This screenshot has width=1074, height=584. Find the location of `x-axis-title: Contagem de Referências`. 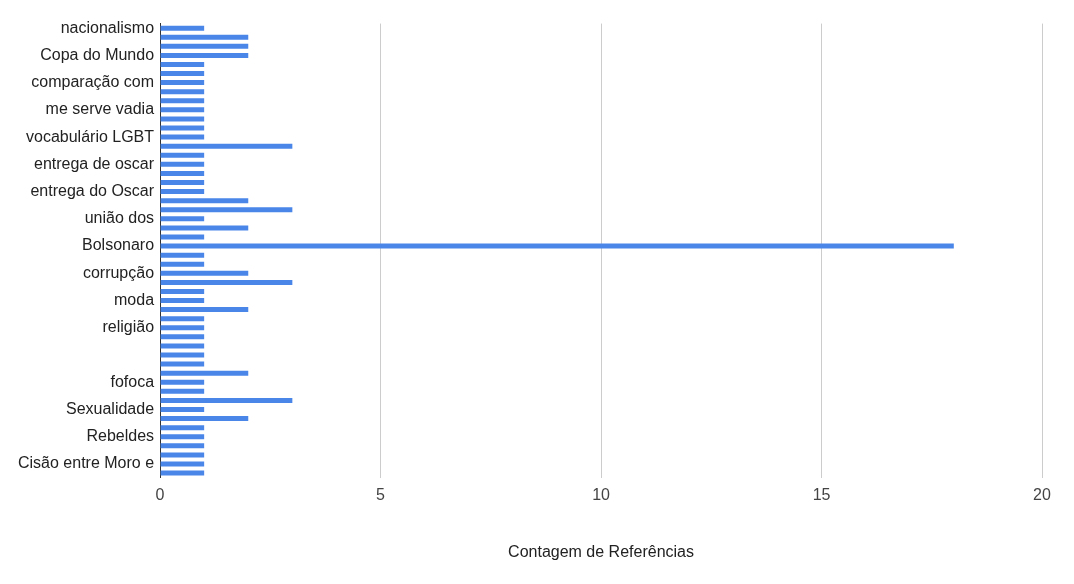

x-axis-title: Contagem de Referências is located at coordinates (601, 551).